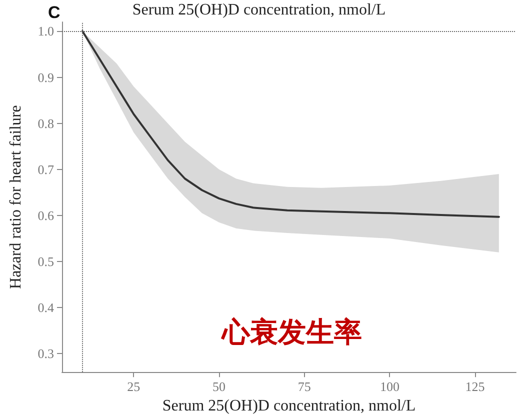 The image size is (518, 419). I want to click on y-tick-label: 0.5, so click(46, 262).